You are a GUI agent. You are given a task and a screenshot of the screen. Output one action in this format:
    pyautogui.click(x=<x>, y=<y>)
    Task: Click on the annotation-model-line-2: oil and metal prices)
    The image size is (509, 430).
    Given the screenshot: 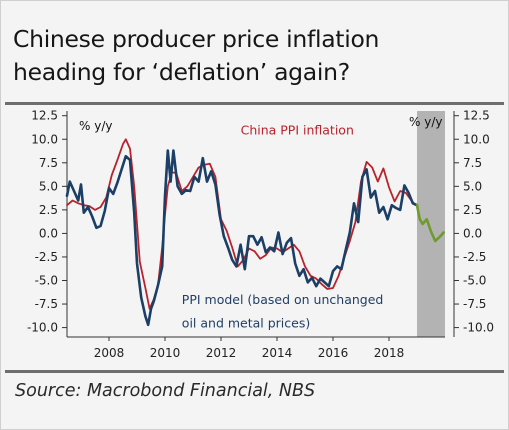 What is the action you would take?
    pyautogui.click(x=246, y=323)
    